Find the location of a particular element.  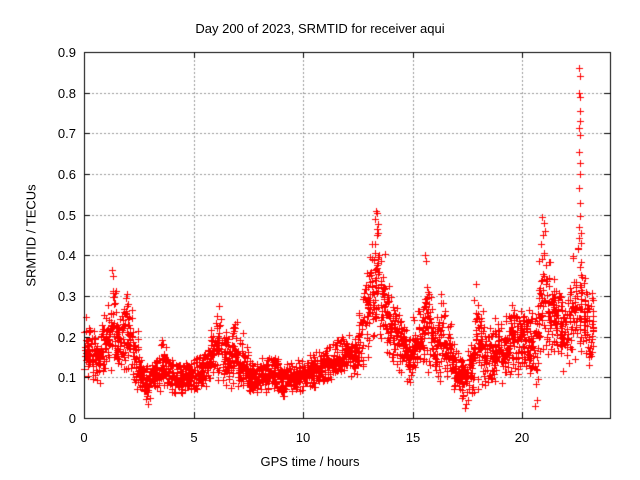

y-tick-label: 0.9 is located at coordinates (66, 52).